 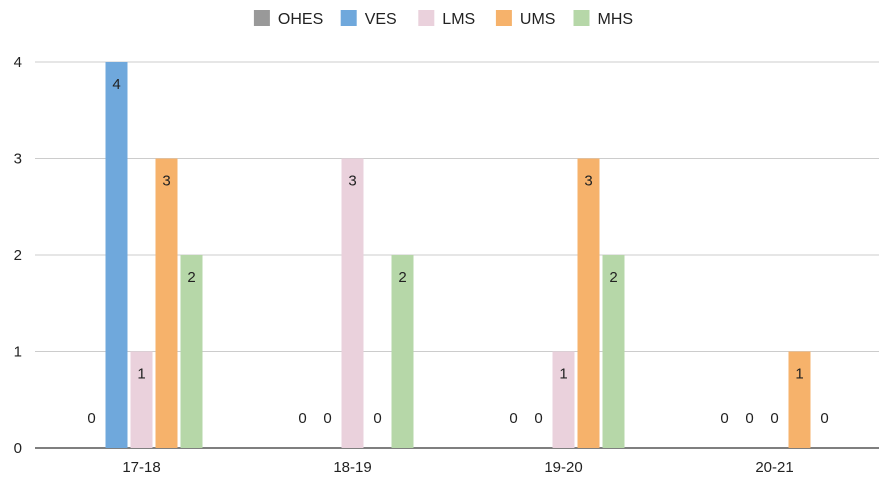 I want to click on legend-label: LMS, so click(x=458, y=19).